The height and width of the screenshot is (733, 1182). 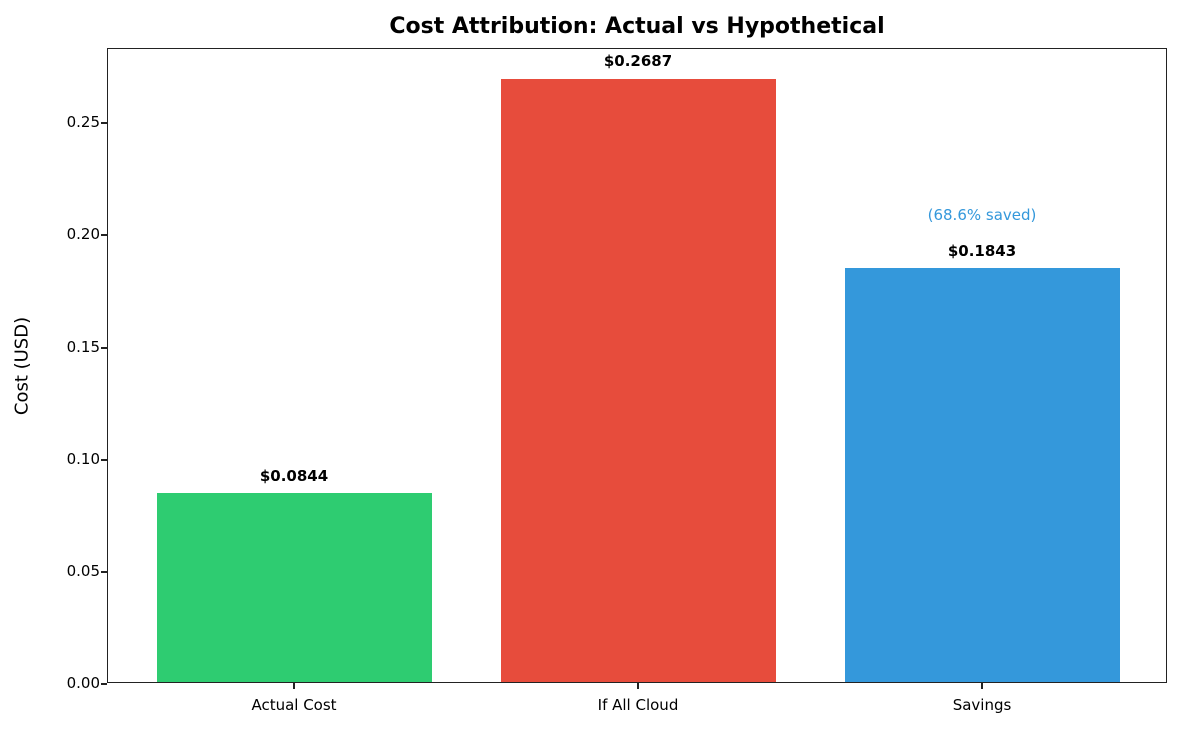 What do you see at coordinates (982, 251) in the screenshot?
I see `value-label: $0.1843` at bounding box center [982, 251].